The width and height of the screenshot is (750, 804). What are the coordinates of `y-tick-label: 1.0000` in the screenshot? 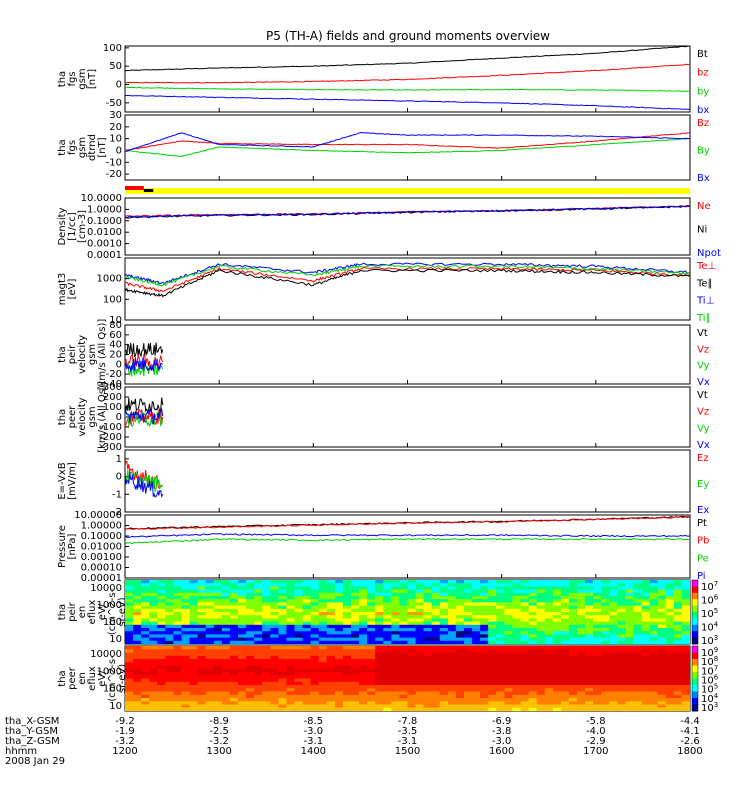 It's located at (104, 209).